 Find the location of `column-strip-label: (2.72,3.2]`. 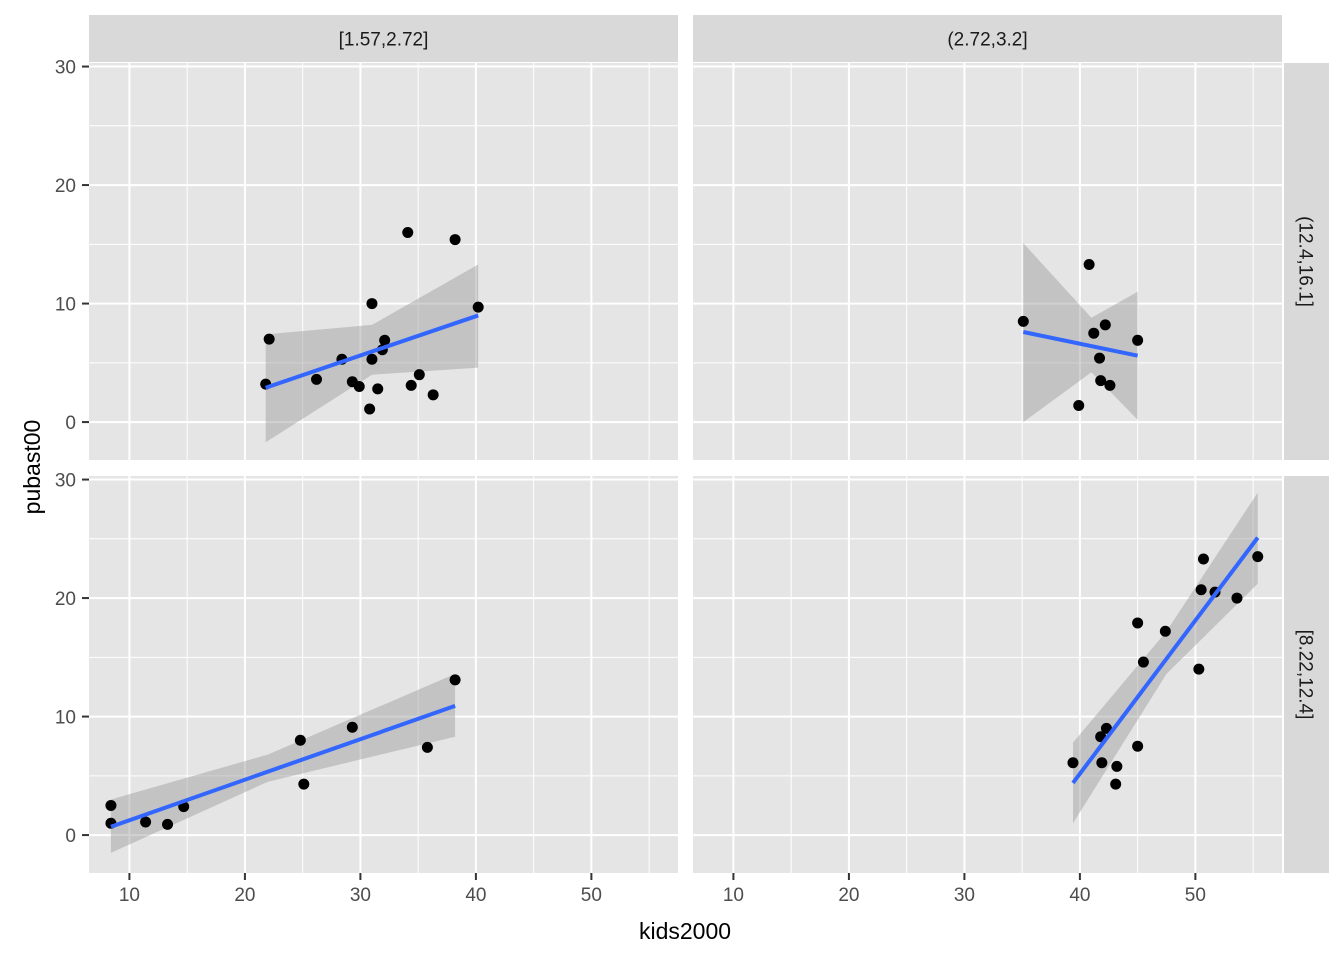

column-strip-label: (2.72,3.2] is located at coordinates (987, 40).